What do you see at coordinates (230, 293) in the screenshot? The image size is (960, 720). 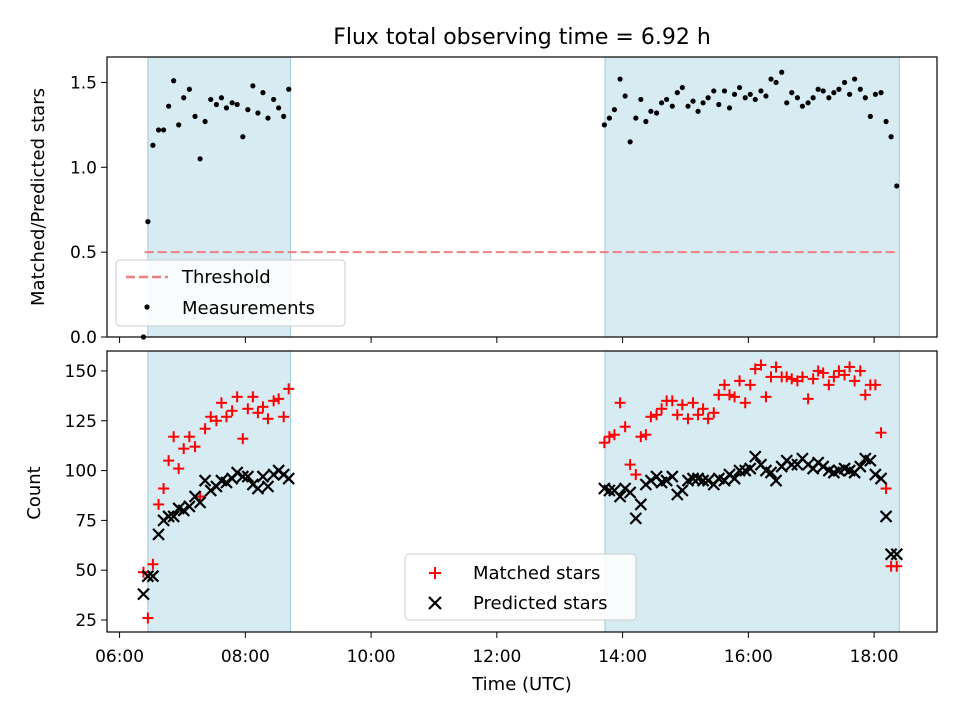 I see `top-legend-box` at bounding box center [230, 293].